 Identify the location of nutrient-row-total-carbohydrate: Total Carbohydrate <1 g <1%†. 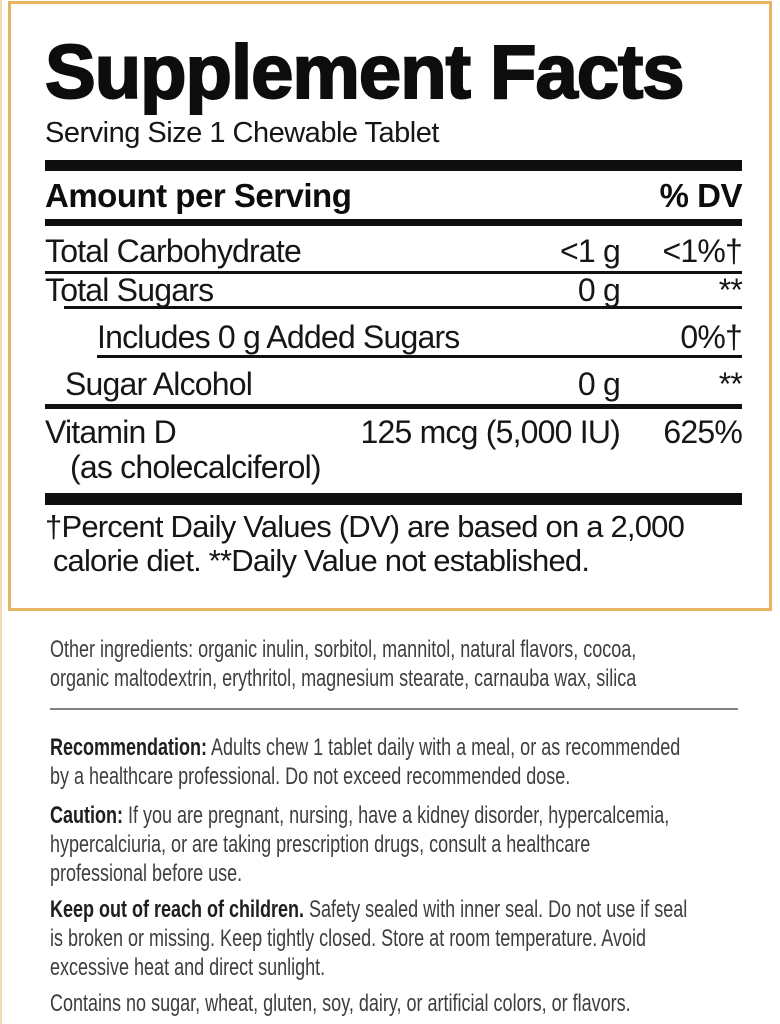
(394, 248).